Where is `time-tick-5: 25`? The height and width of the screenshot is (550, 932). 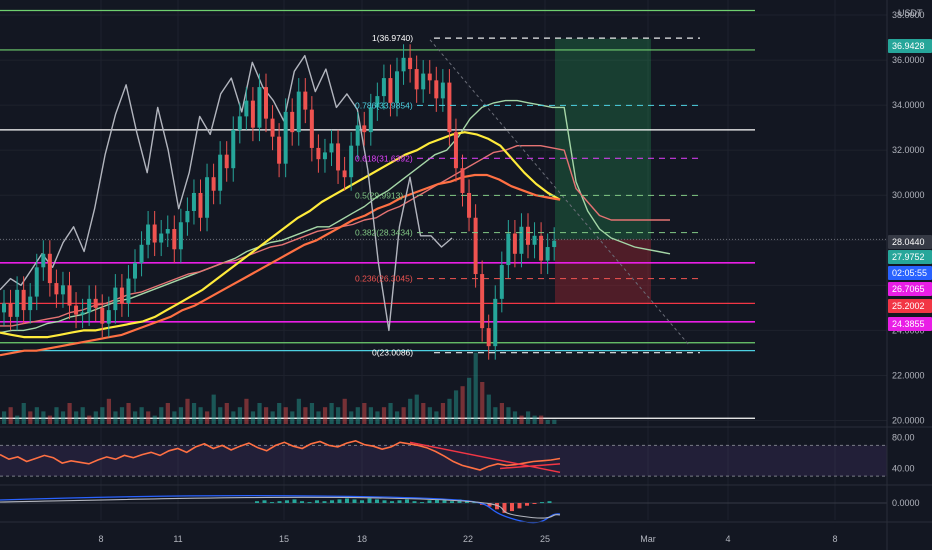 time-tick-5: 25 is located at coordinates (545, 539).